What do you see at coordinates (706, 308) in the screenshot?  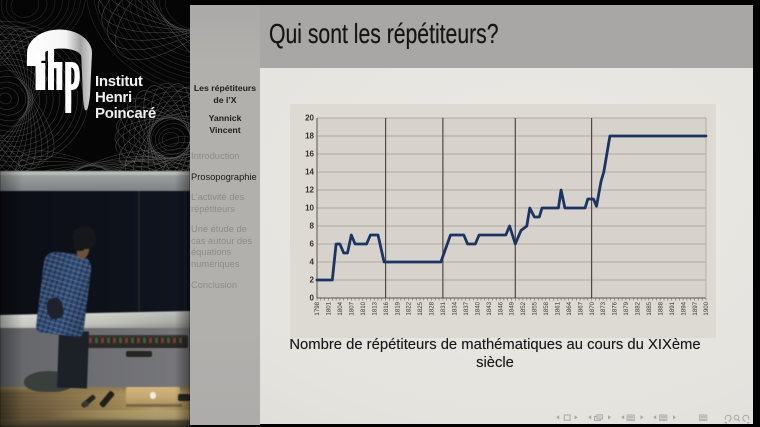 I see `svg-text: 1900` at bounding box center [706, 308].